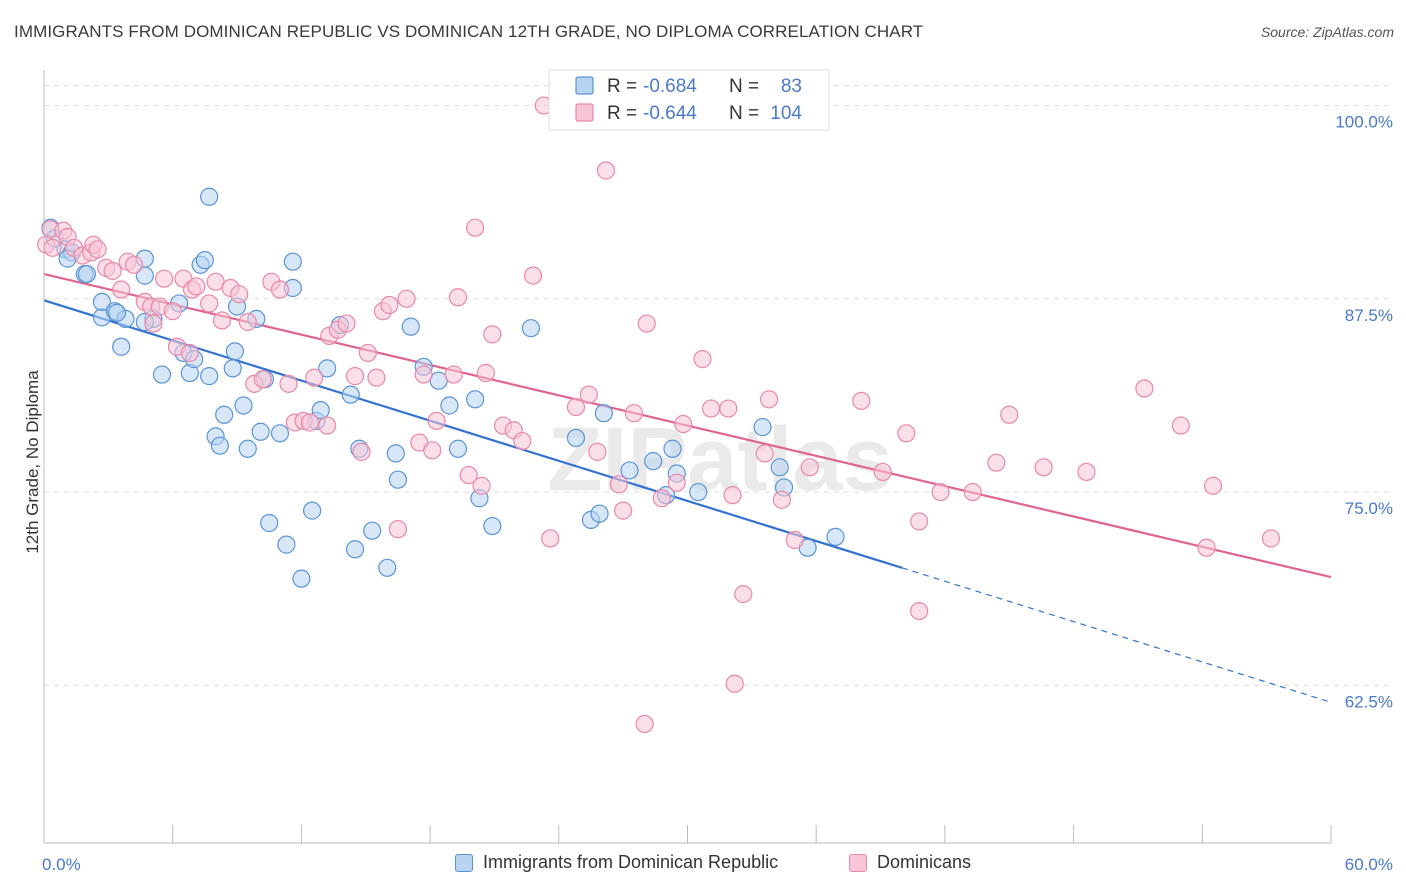 This screenshot has width=1406, height=892. Describe the element at coordinates (1369, 315) in the screenshot. I see `y-tick-label: 87.5%` at that location.